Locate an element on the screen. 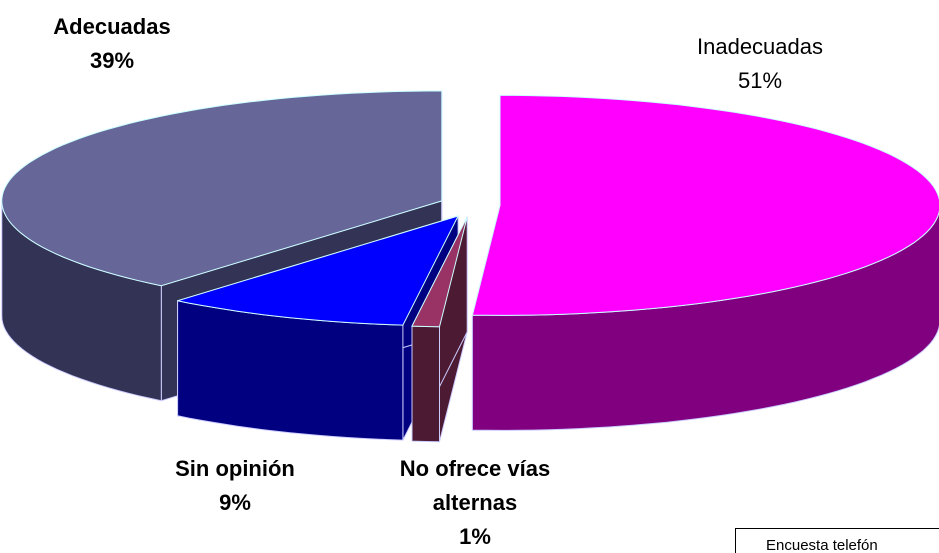 Image resolution: width=939 pixels, height=553 pixels. value-label: 1% is located at coordinates (475, 536).